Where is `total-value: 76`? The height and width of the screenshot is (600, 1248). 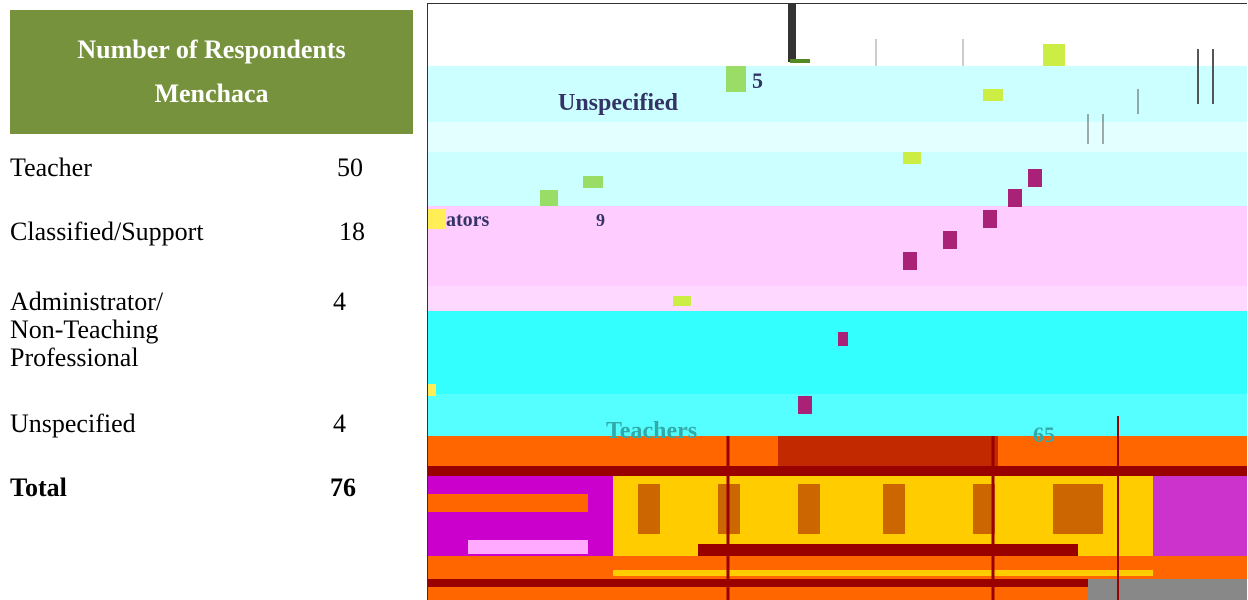 total-value: 76 is located at coordinates (343, 488).